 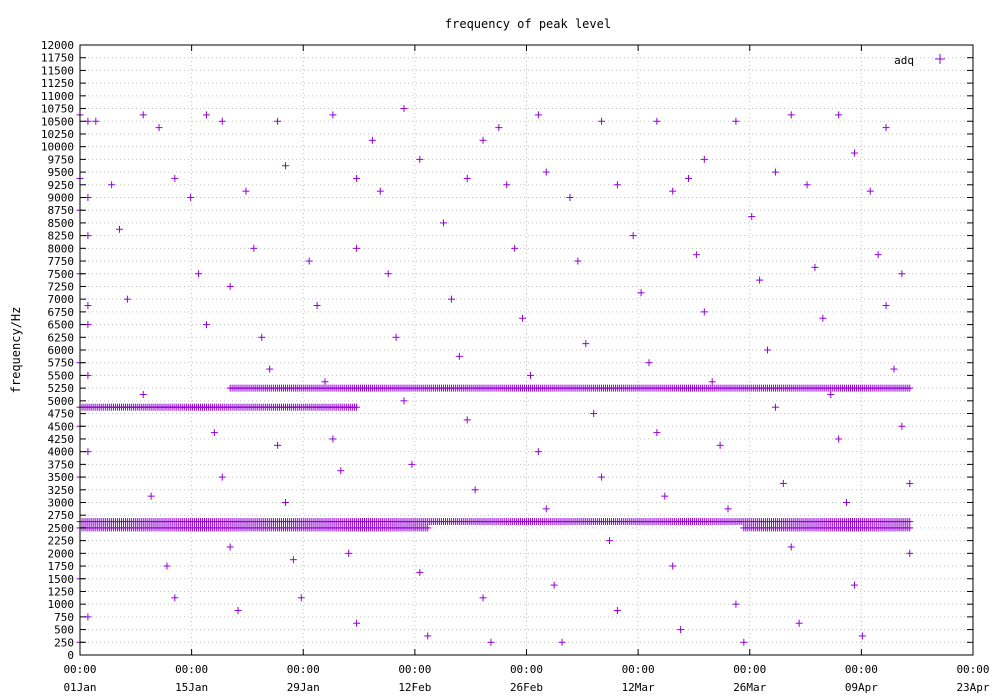 What do you see at coordinates (61, 185) in the screenshot?
I see `y-tick-label: 9250` at bounding box center [61, 185].